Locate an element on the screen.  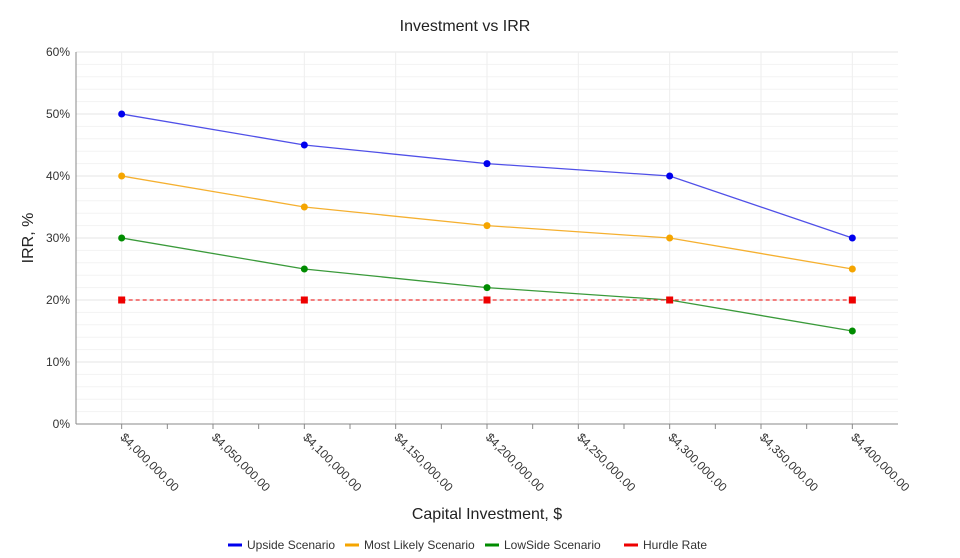
x-tick-label: $4,250,000.00 is located at coordinates (606, 462).